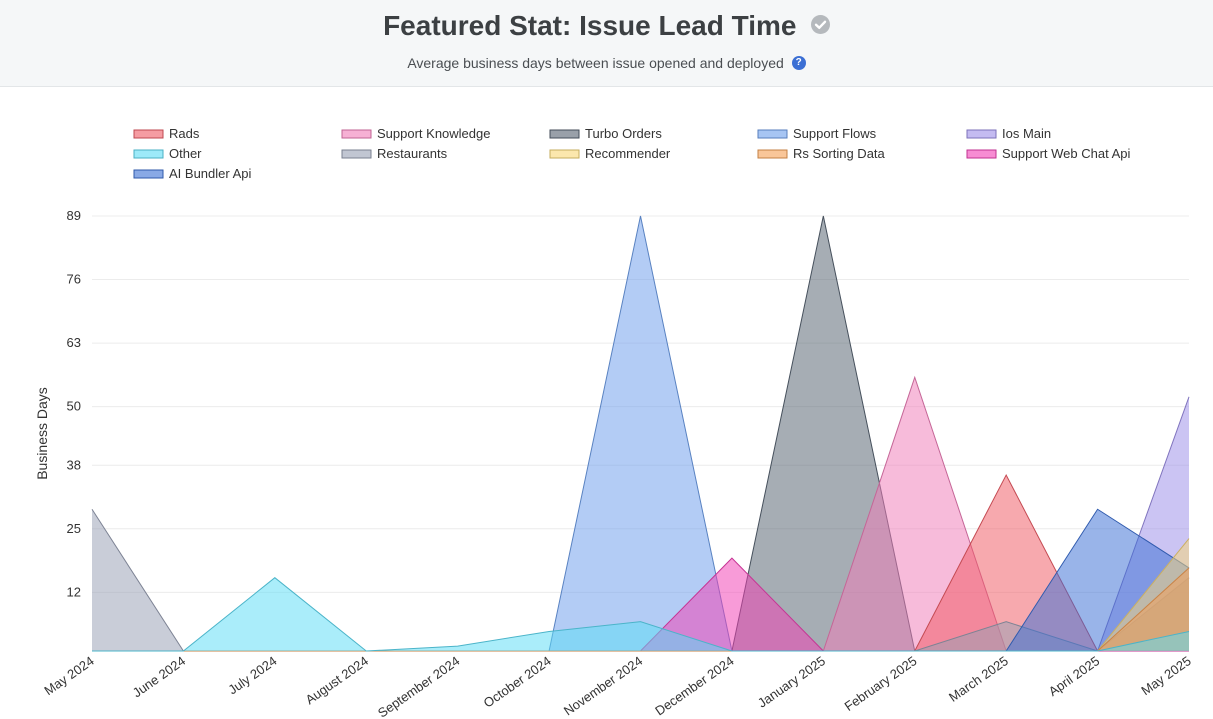  Describe the element at coordinates (835, 133) in the screenshot. I see `legend-label: Support Flows` at that location.